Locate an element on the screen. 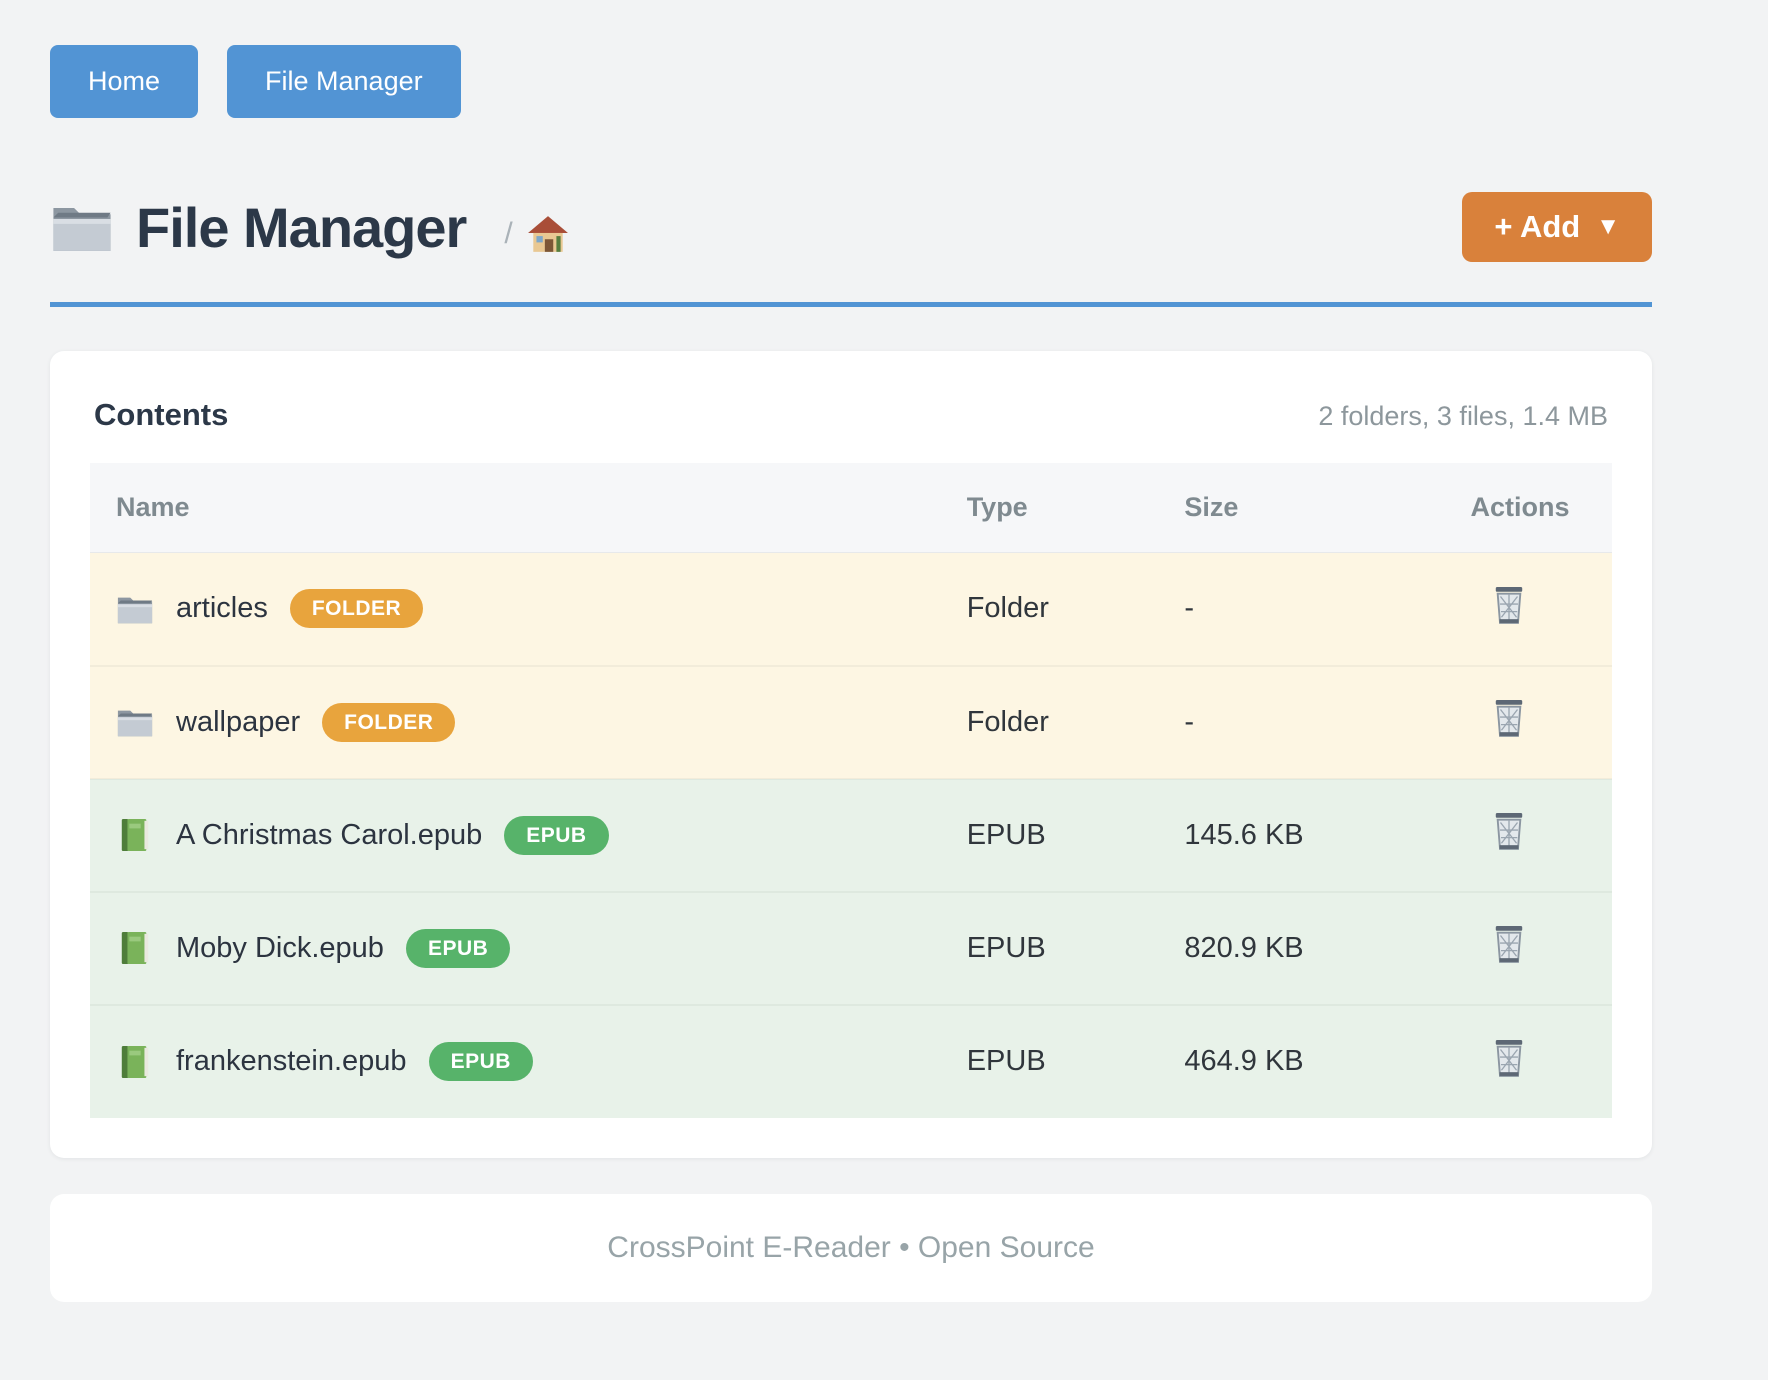 Image resolution: width=1768 pixels, height=1380 pixels. footer: CrossPoint E-Reader • Open Source is located at coordinates (851, 1247).